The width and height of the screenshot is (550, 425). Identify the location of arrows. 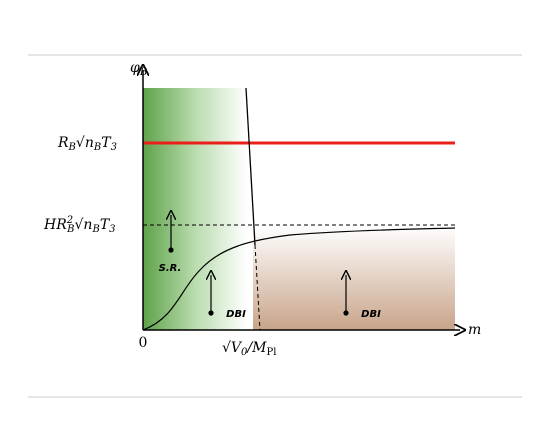
(258, 265).